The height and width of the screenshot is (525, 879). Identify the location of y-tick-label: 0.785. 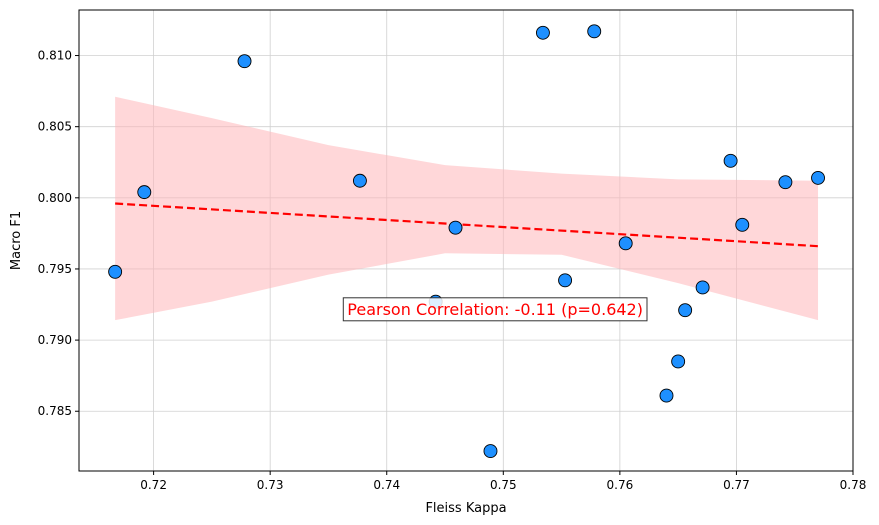
(55, 411).